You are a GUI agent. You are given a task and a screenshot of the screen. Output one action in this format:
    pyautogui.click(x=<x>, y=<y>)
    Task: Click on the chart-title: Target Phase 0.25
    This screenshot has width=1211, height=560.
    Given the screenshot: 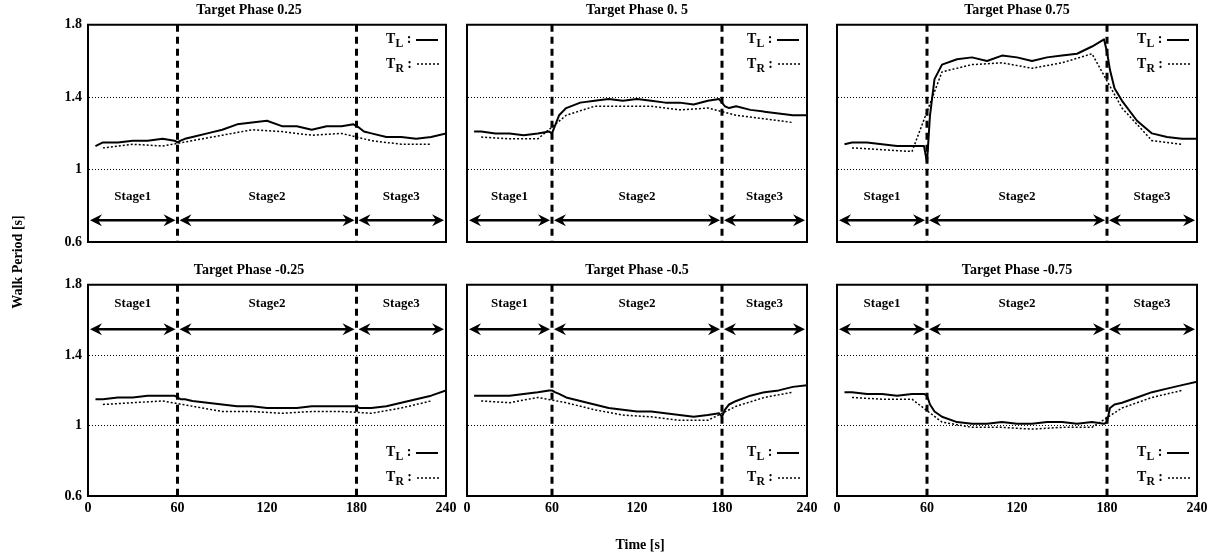 What is the action you would take?
    pyautogui.click(x=249, y=10)
    